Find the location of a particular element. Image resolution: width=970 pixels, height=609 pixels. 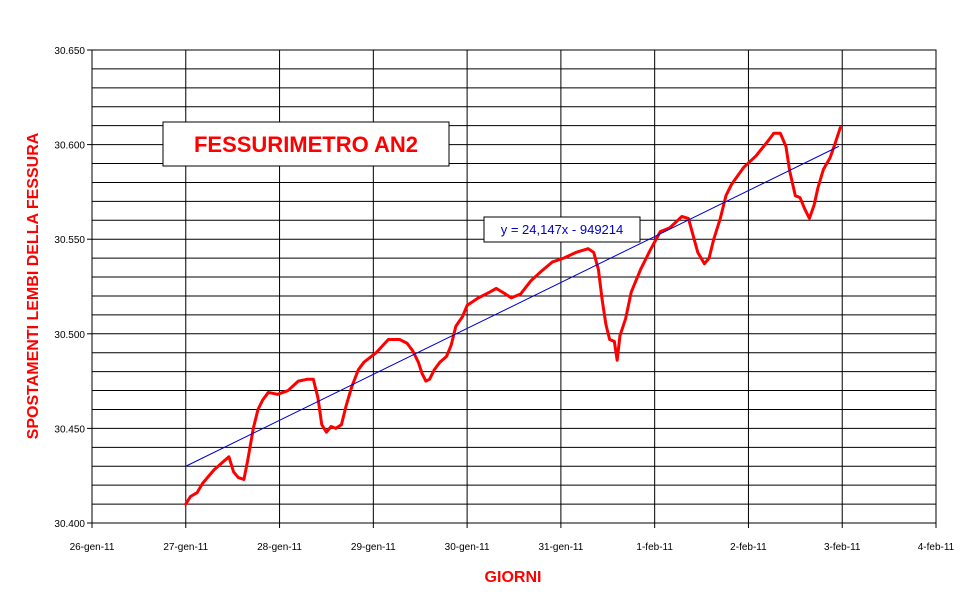

annotation-box is located at coordinates (562, 229).